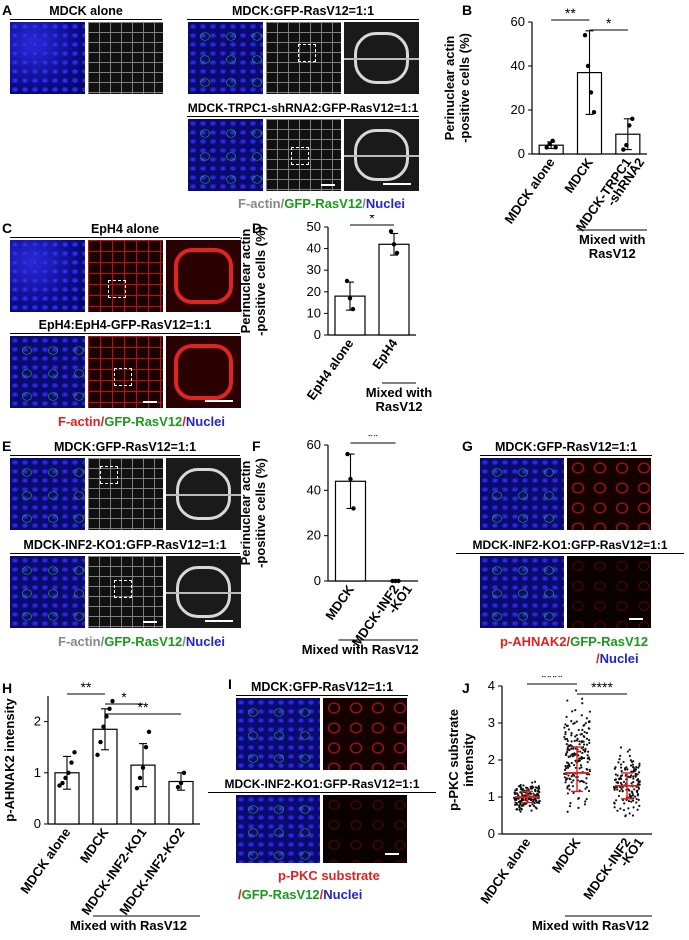 The image size is (689, 940). I want to click on chart-f-group-label: Mixed with RasV12, so click(360, 649).